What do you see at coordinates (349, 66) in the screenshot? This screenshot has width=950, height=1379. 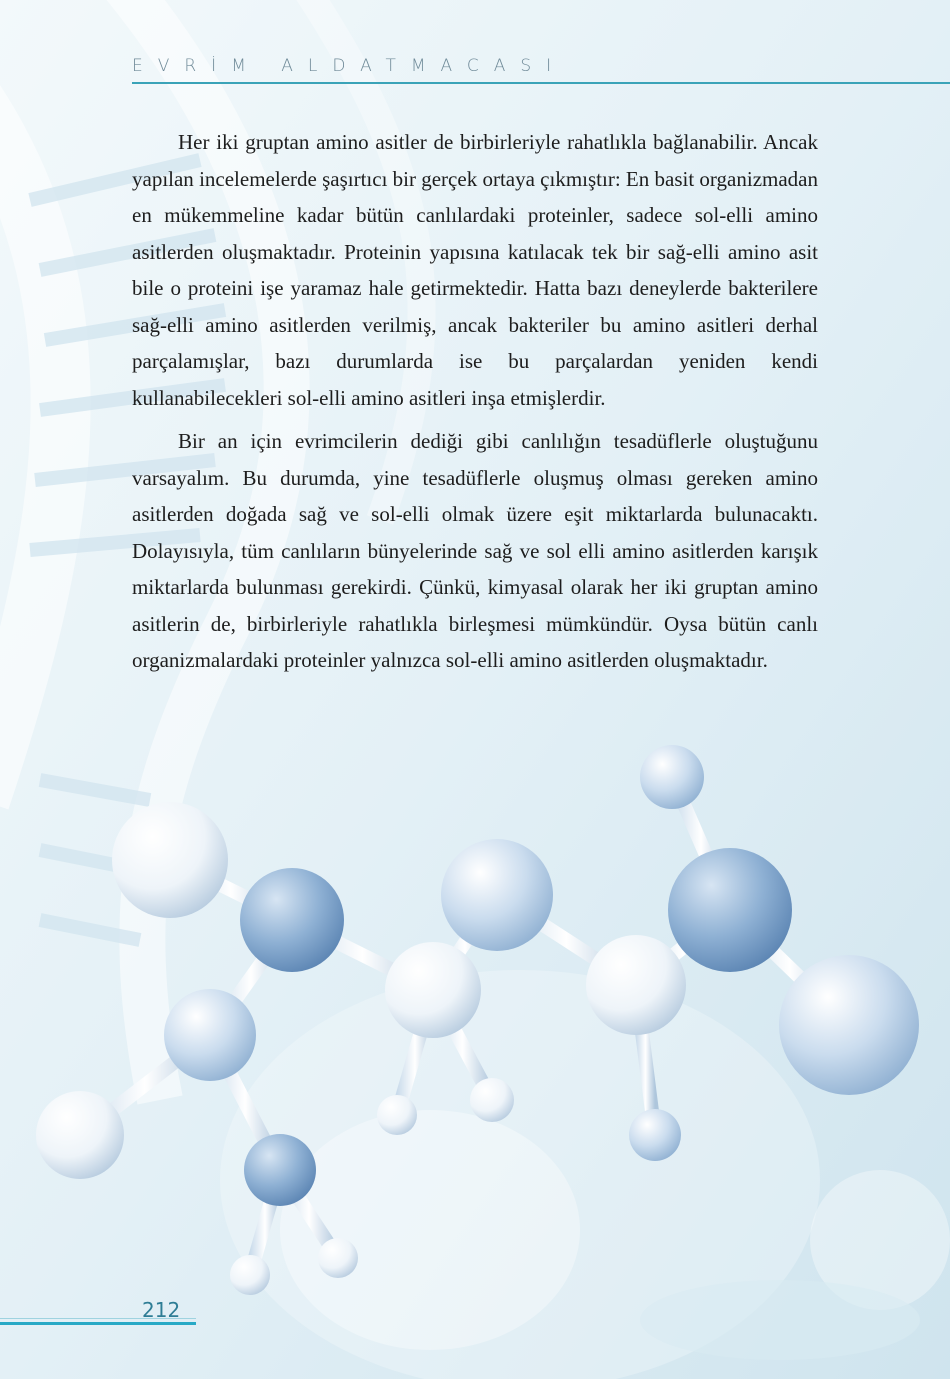 I see `running-header-title: EVRİM ALDATMACASI` at bounding box center [349, 66].